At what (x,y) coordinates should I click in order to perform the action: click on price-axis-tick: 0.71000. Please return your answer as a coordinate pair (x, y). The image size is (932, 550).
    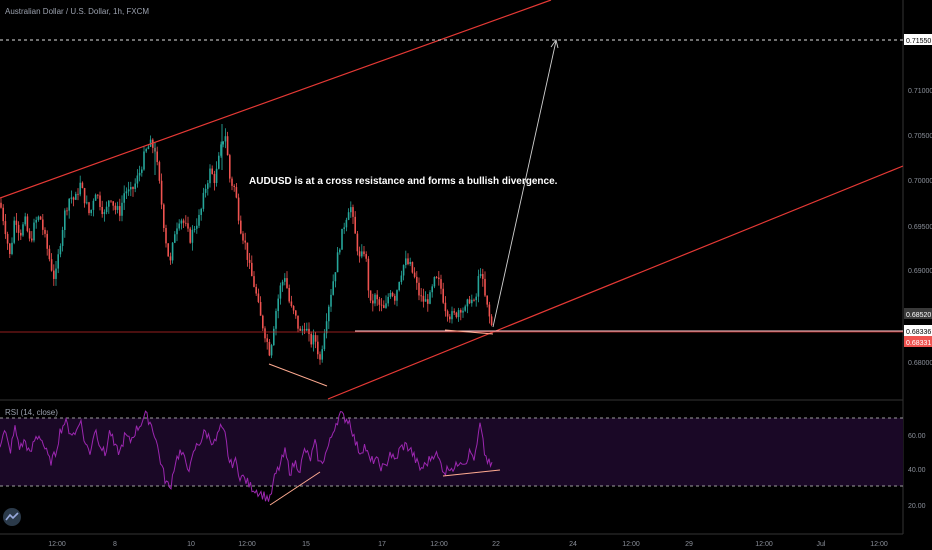
    Looking at the image, I should click on (920, 91).